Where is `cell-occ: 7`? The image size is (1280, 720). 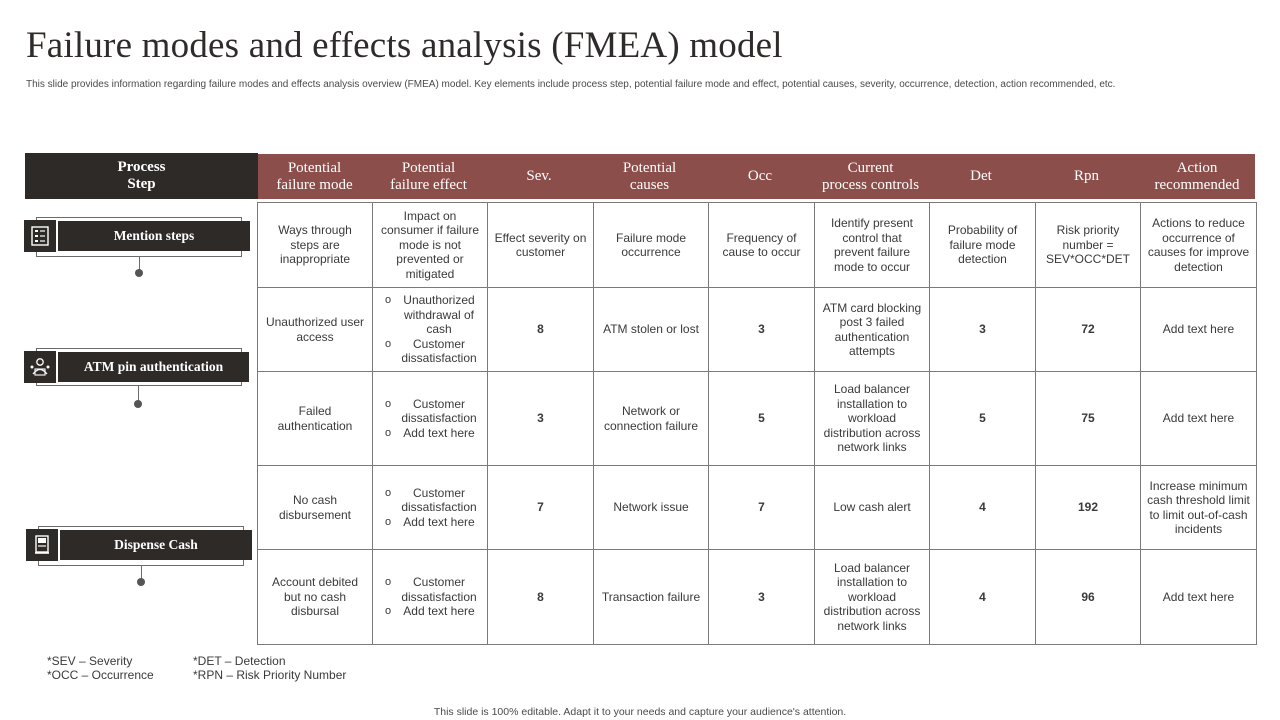
cell-occ: 7 is located at coordinates (761, 507).